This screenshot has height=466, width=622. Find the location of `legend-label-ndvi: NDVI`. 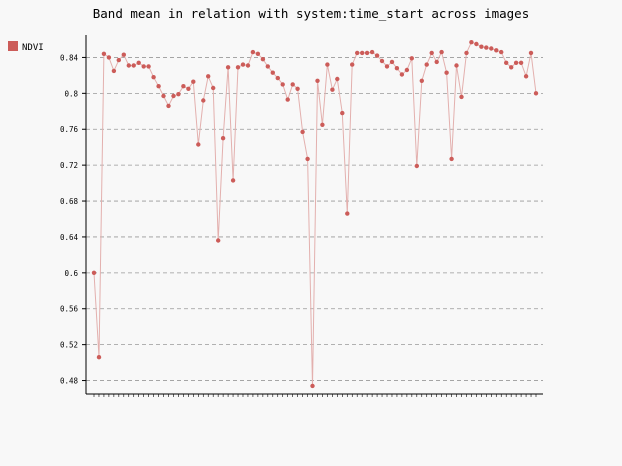

legend-label-ndvi: NDVI is located at coordinates (33, 48).